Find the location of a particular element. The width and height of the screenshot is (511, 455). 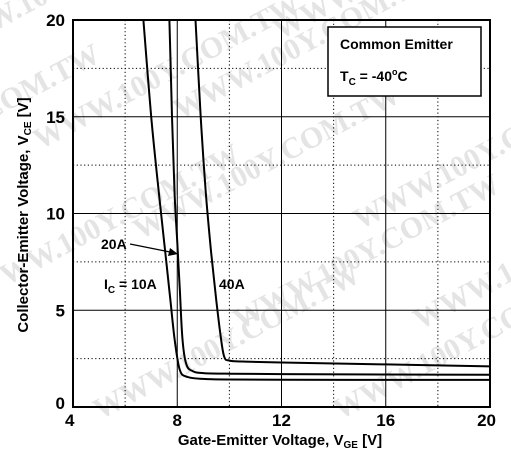

y-axis-label-main: Collector-Emitter Voltage, V is located at coordinates (23, 233).